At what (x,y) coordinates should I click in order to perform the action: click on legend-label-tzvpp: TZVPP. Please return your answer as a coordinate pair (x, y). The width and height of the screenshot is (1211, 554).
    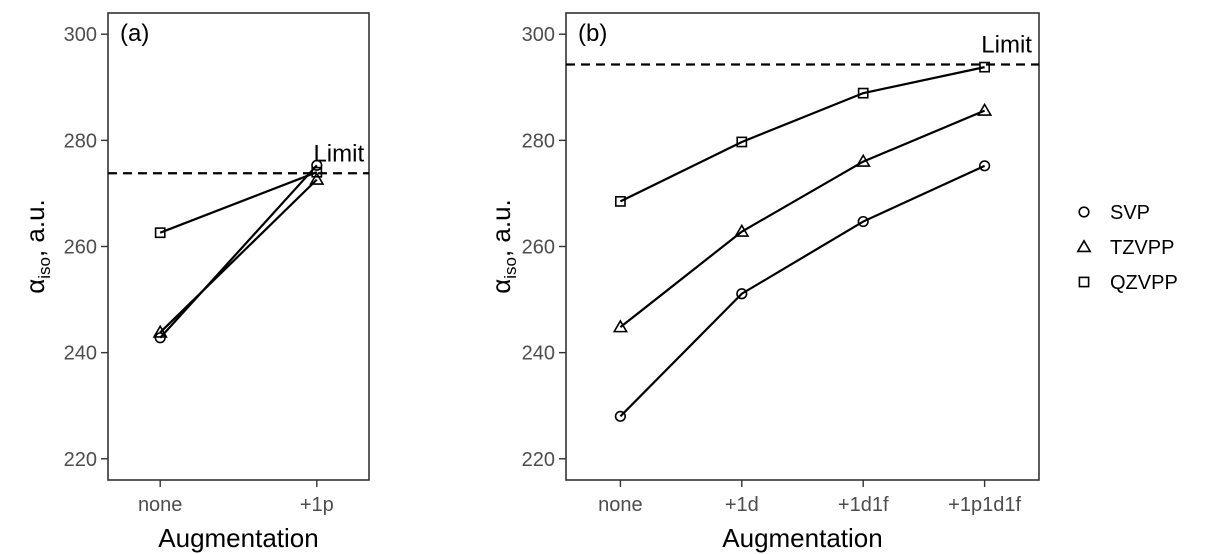
    Looking at the image, I should click on (1142, 248).